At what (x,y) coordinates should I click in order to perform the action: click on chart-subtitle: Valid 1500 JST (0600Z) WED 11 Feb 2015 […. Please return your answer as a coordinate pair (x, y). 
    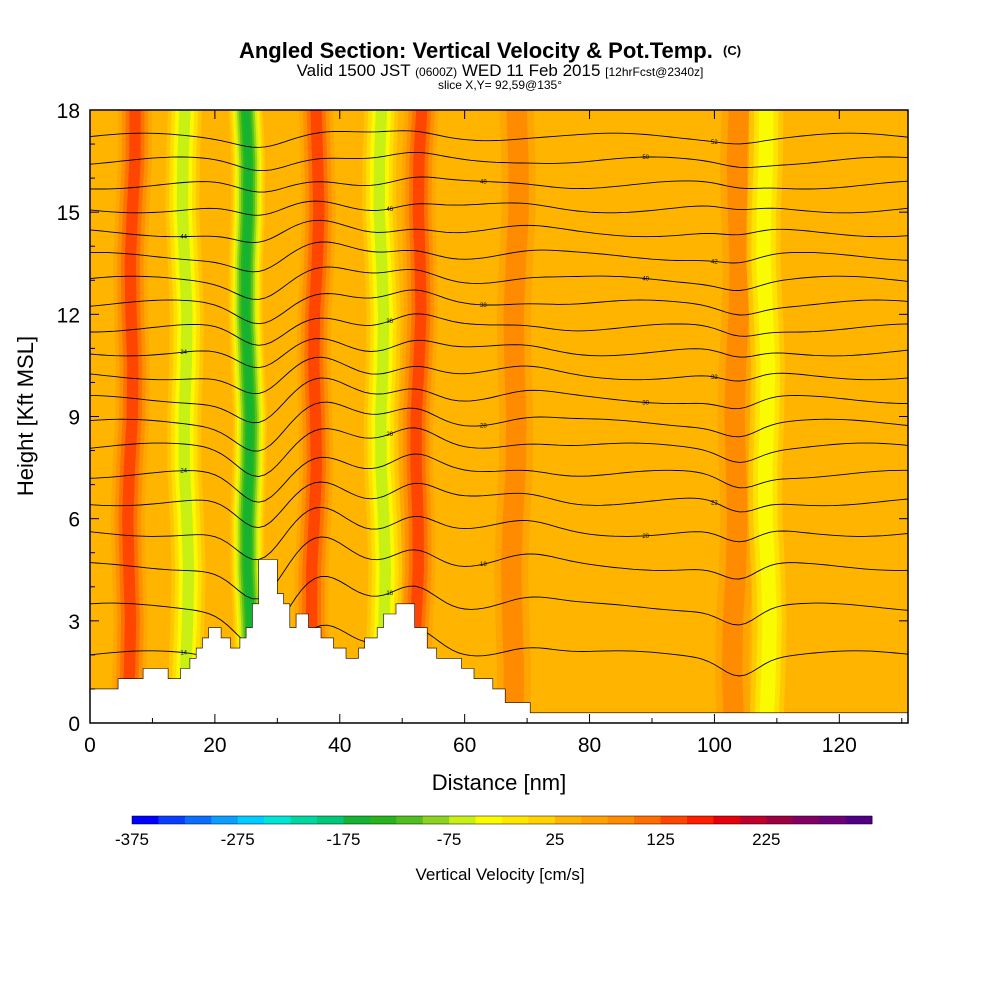
    Looking at the image, I should click on (500, 70).